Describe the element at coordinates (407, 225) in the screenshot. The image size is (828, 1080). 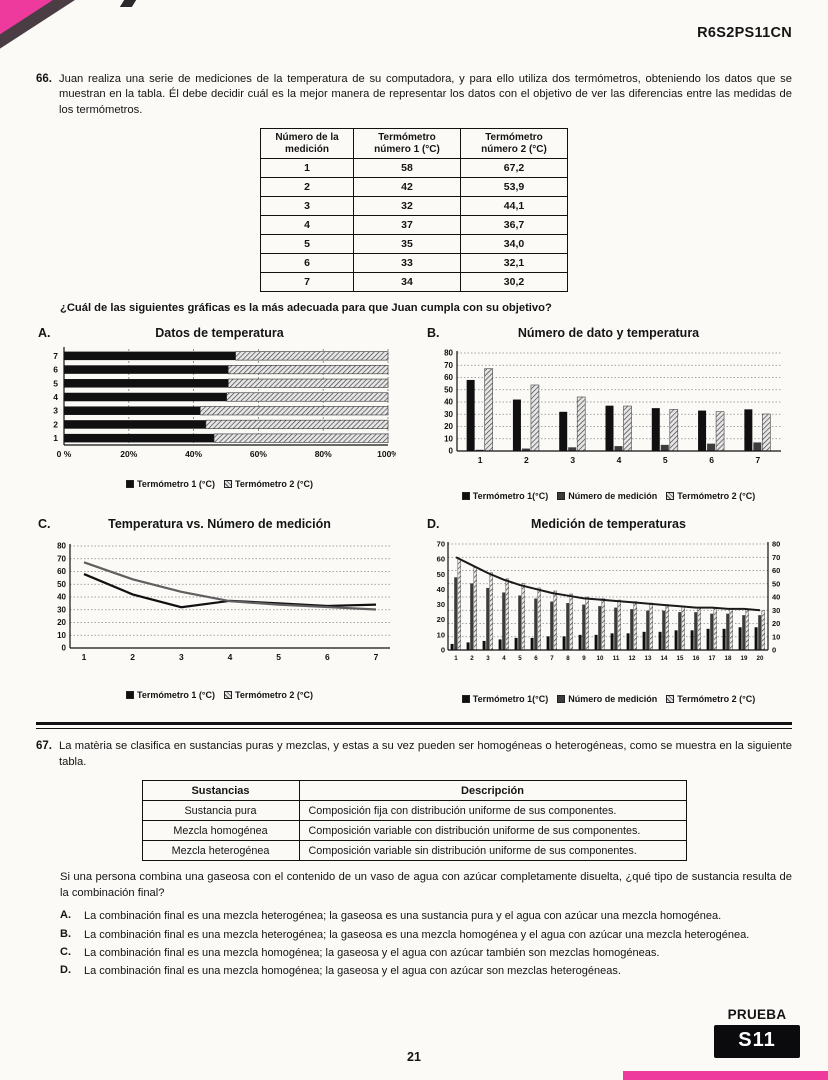
I see `table-cell: 37` at that location.